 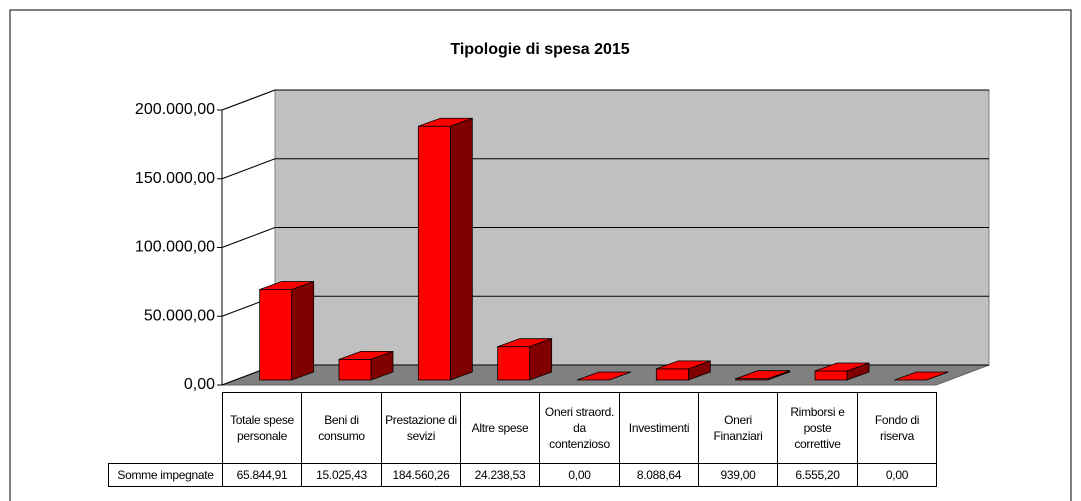 What do you see at coordinates (659, 475) in the screenshot?
I see `data-label: 8.088,64` at bounding box center [659, 475].